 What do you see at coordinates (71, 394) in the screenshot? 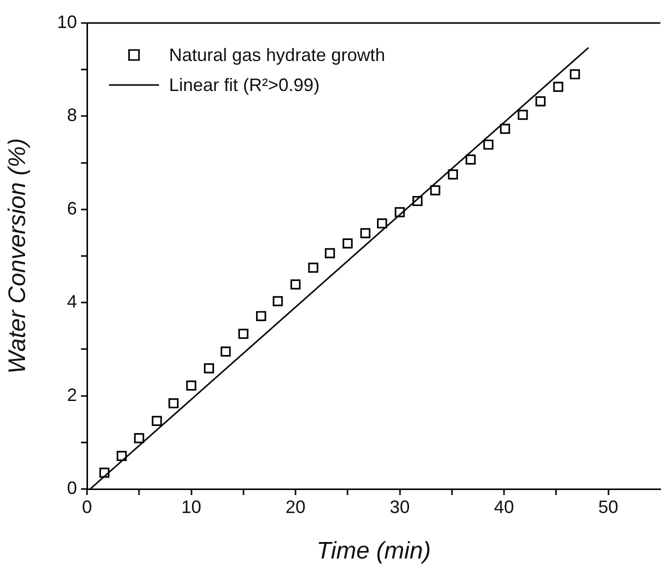
I see `y-tick-label: 2` at bounding box center [71, 394].